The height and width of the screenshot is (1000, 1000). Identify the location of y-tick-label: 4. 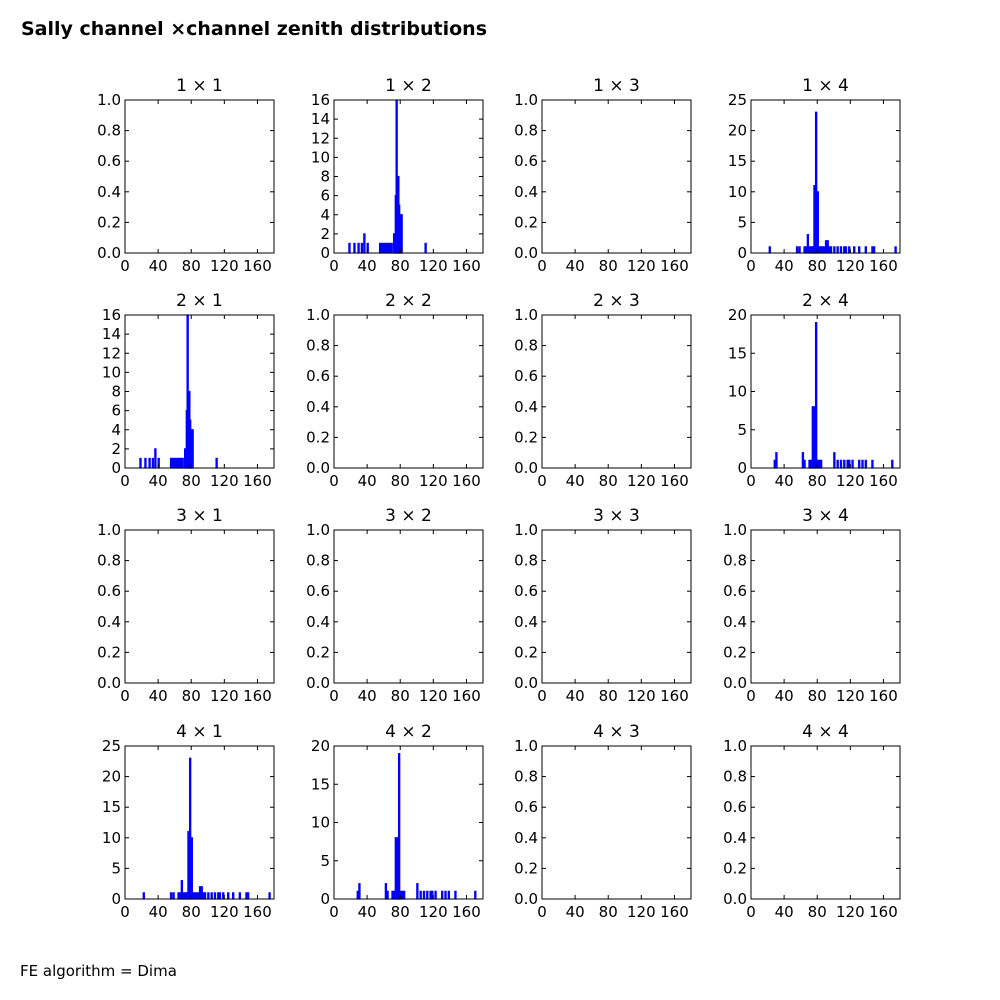
(325, 215).